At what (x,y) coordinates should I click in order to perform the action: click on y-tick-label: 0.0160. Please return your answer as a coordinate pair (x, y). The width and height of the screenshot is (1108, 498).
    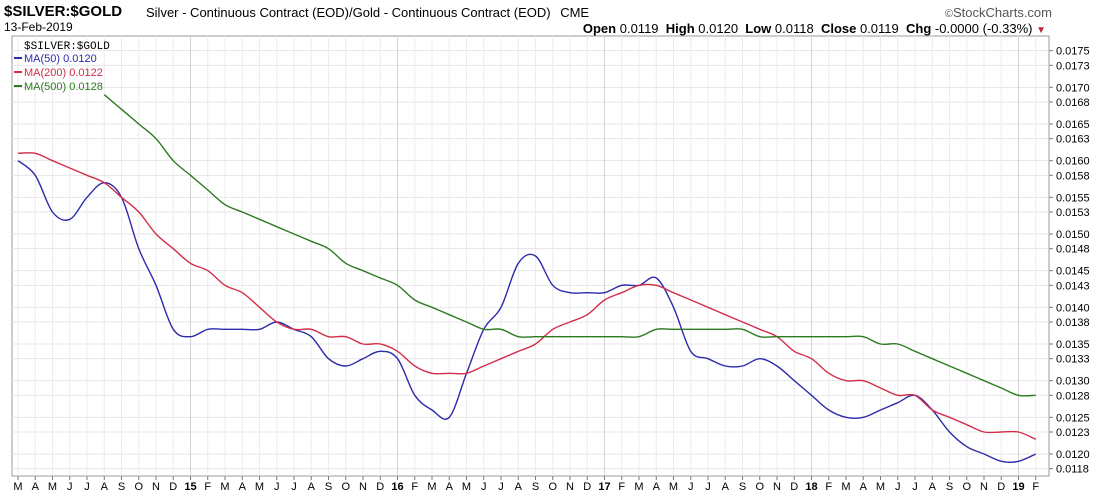
    Looking at the image, I should click on (1073, 162).